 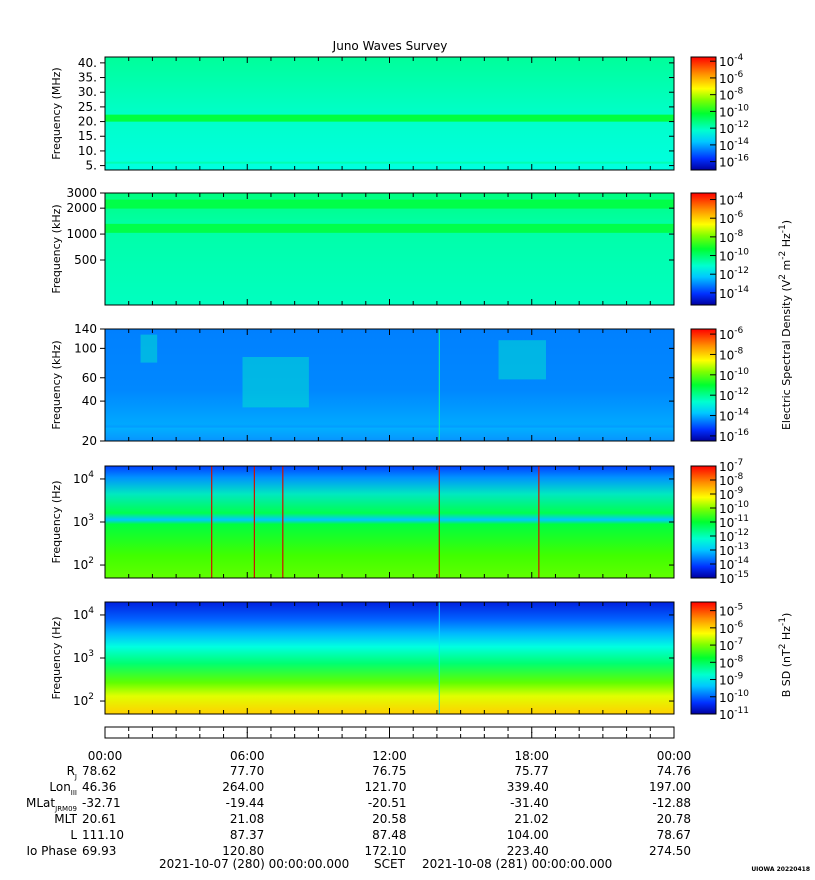 I want to click on y-tick-label: 60, so click(x=89, y=378).